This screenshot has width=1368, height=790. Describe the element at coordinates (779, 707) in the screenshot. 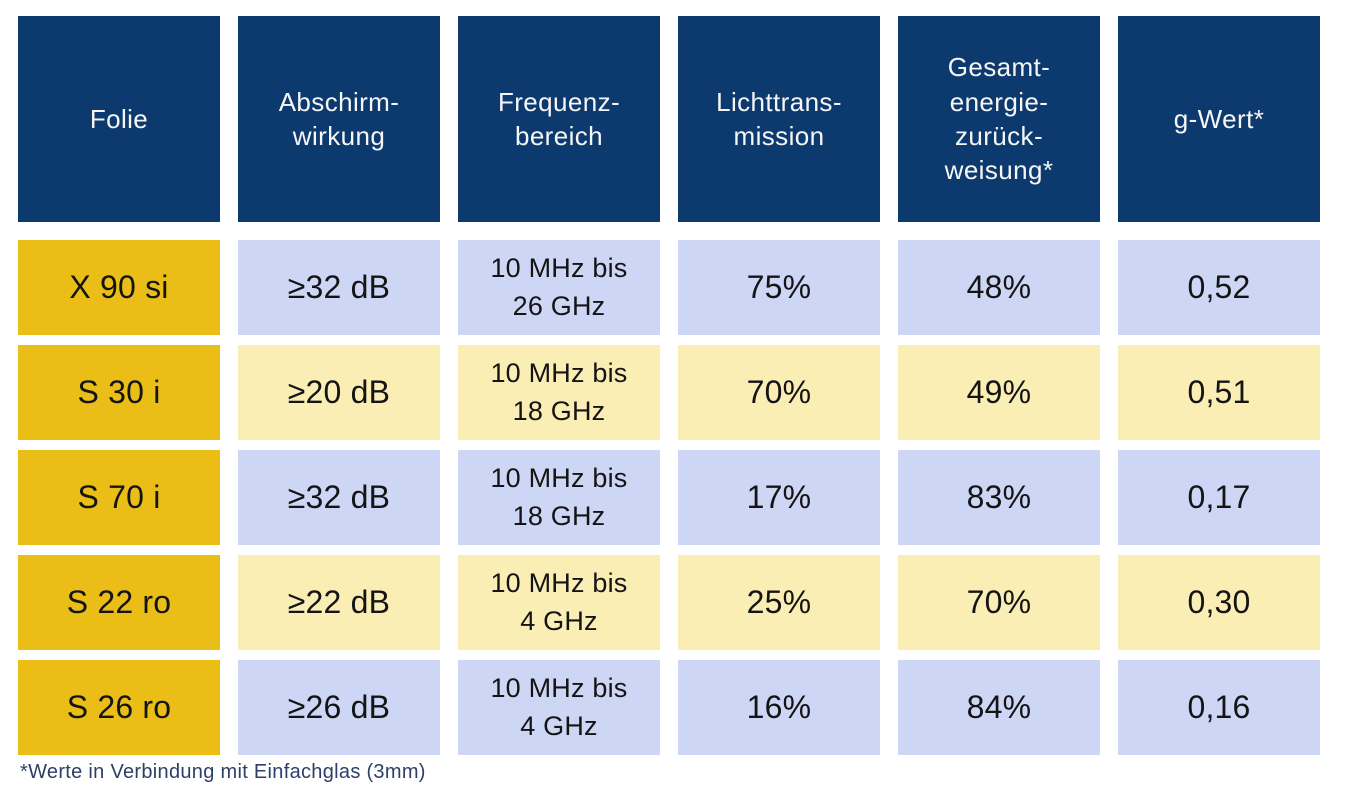

I see `cell-lichttransmission: 16%` at that location.